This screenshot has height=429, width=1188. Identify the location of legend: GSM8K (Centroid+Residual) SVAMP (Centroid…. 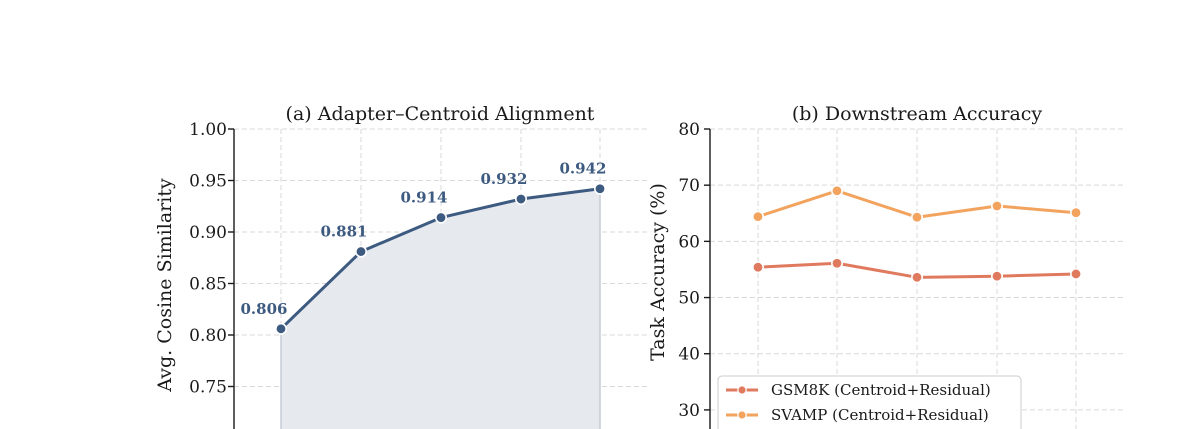
(869, 402).